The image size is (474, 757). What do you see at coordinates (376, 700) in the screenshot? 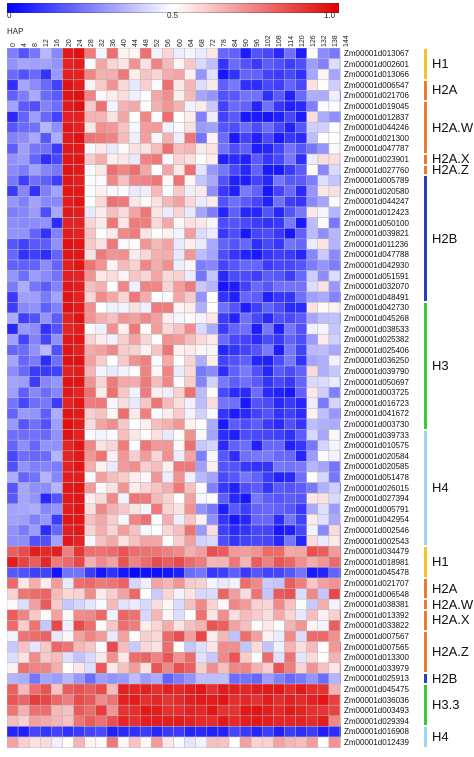
I see `row-label: Zm00001d036036` at bounding box center [376, 700].